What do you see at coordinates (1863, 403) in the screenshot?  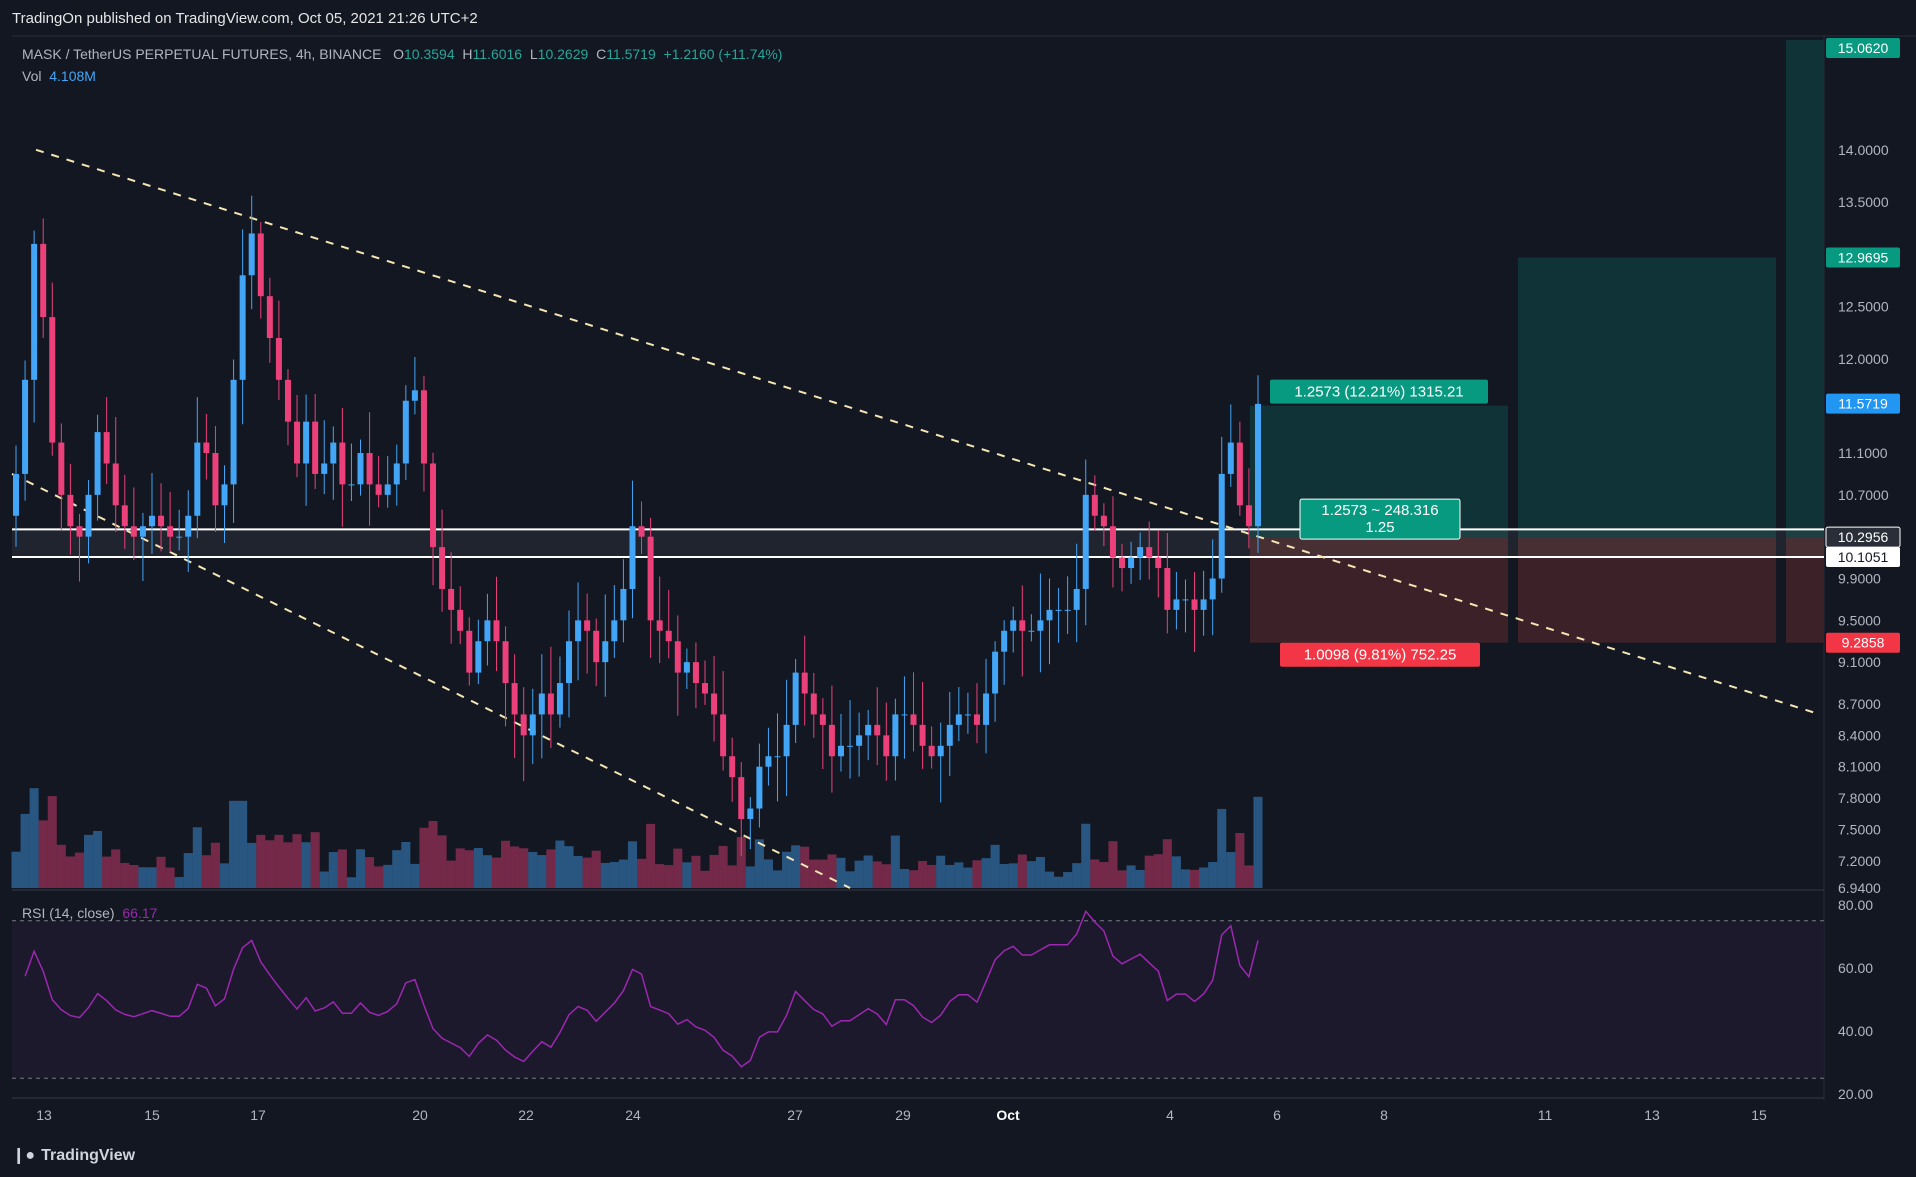 I see `price-label-last: 11.5719` at bounding box center [1863, 403].